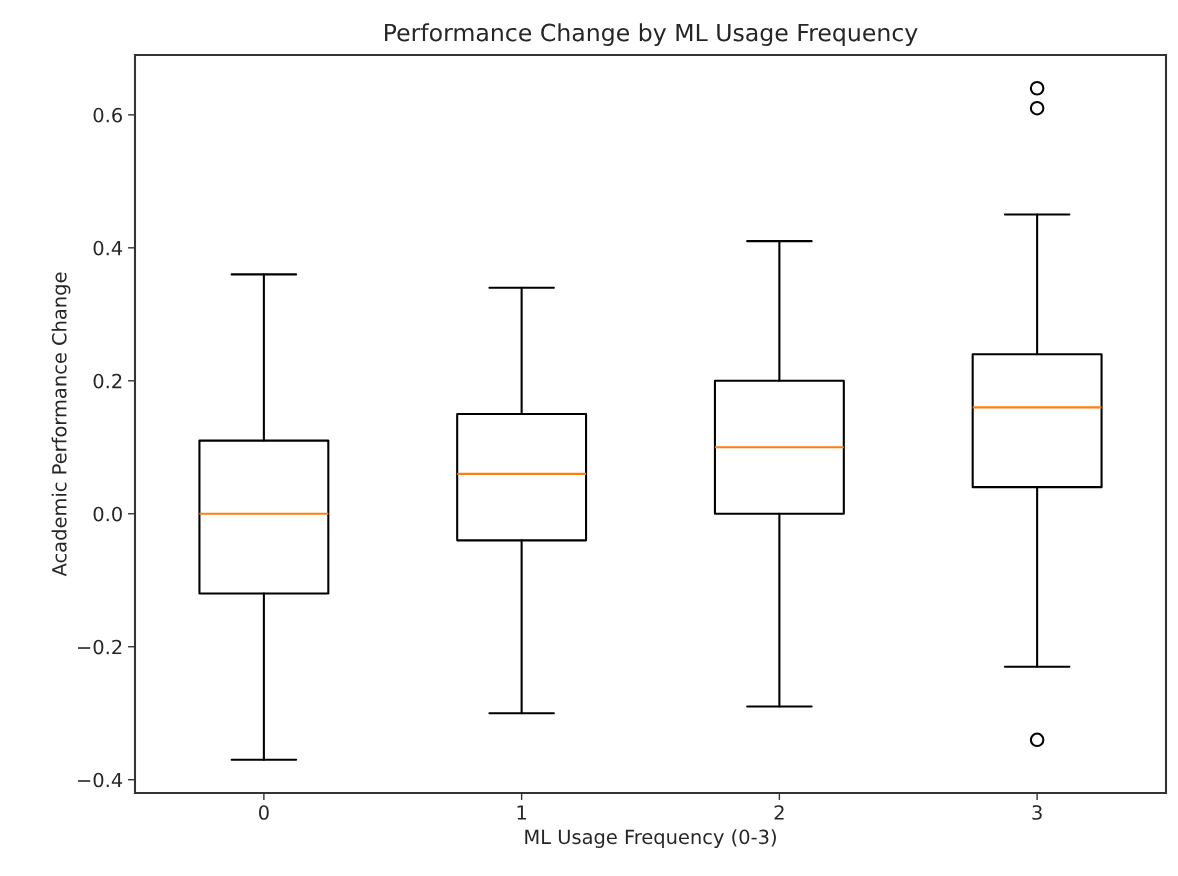 This screenshot has width=1178, height=876. Describe the element at coordinates (108, 248) in the screenshot. I see `y-tick-label: 0.4` at that location.